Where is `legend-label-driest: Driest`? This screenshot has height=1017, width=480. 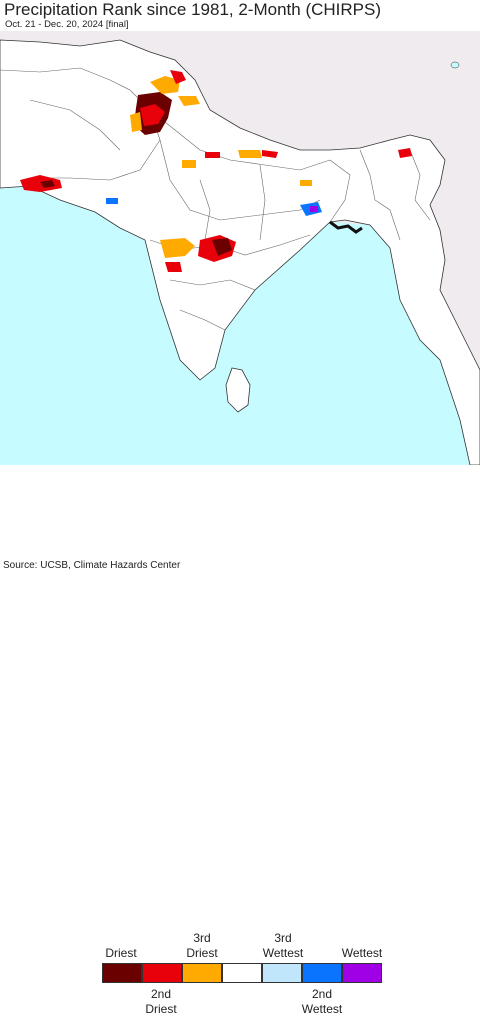
legend-label-driest: Driest is located at coordinates (121, 953).